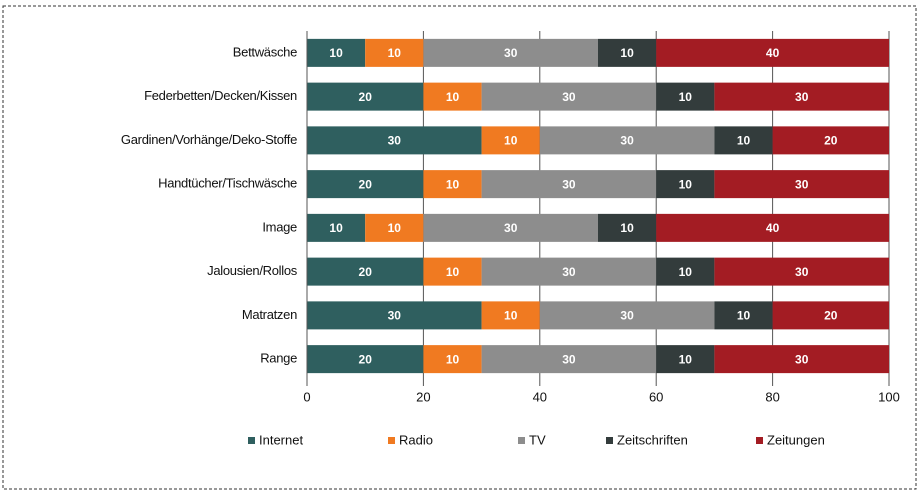  I want to click on y-tick-label: Handtücher/Tischwäsche, so click(227, 183).